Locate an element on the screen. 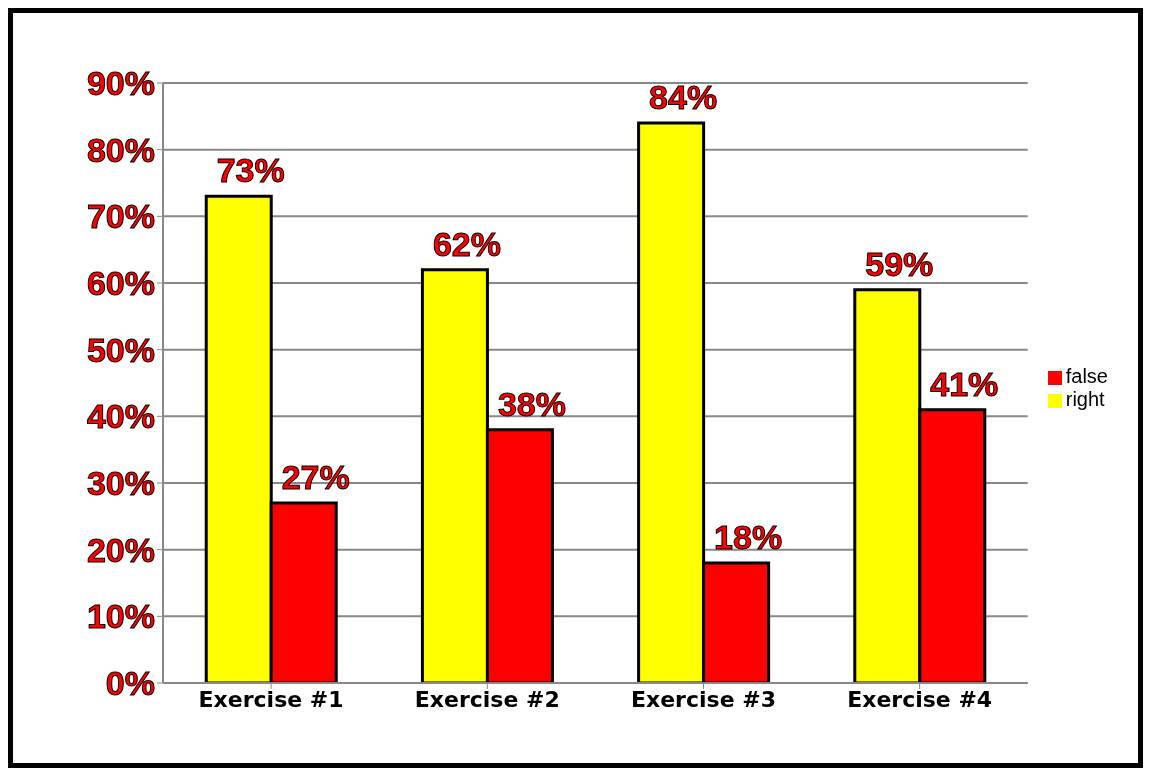 The width and height of the screenshot is (1153, 778). data-label: 62% is located at coordinates (466, 243).